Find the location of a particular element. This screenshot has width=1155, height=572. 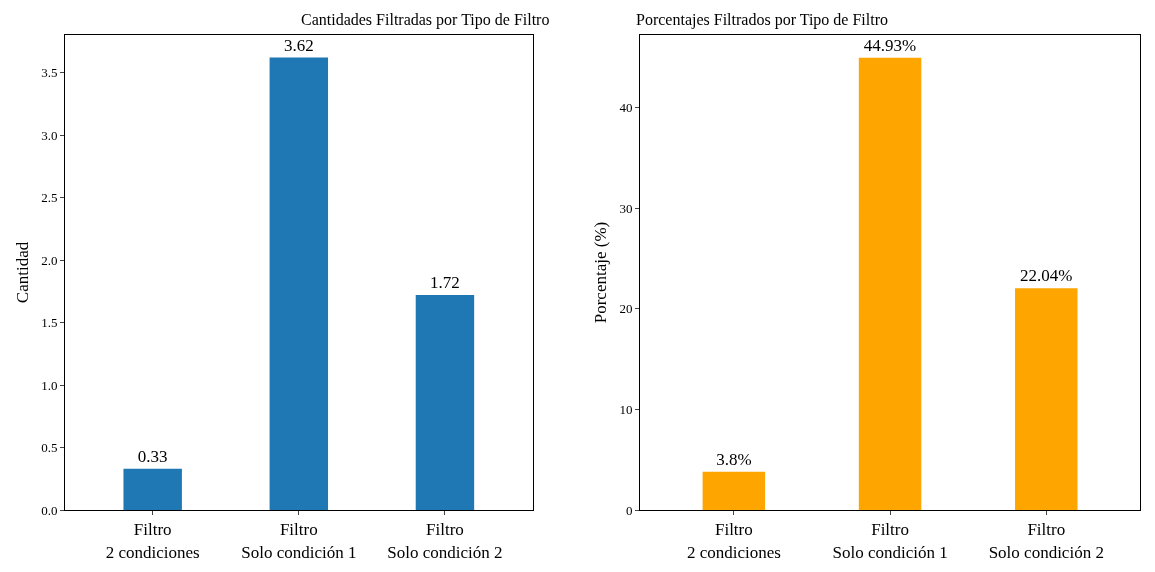

data-label: 22.04% is located at coordinates (1046, 276).